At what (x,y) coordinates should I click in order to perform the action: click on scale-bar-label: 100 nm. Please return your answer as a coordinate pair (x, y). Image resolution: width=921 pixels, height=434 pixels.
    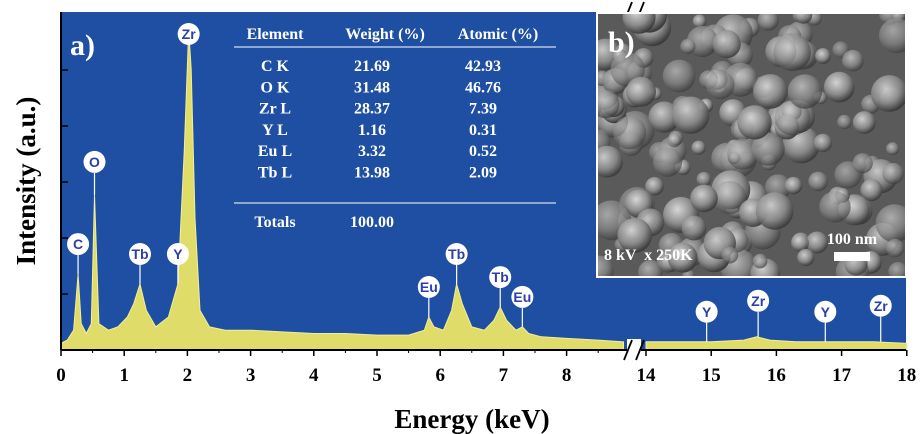
    Looking at the image, I should click on (852, 239).